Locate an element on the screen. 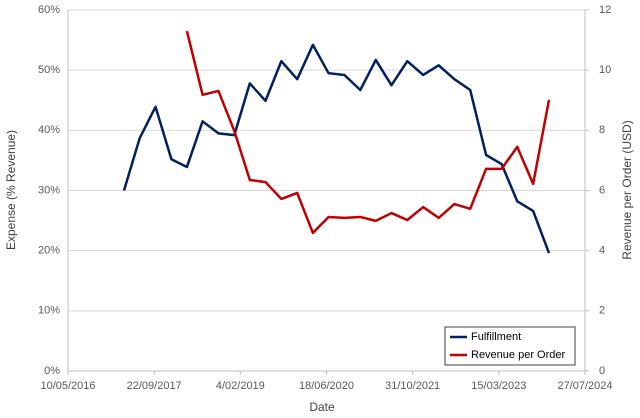 This screenshot has width=640, height=418. y2-tick-label: 6 is located at coordinates (602, 190).